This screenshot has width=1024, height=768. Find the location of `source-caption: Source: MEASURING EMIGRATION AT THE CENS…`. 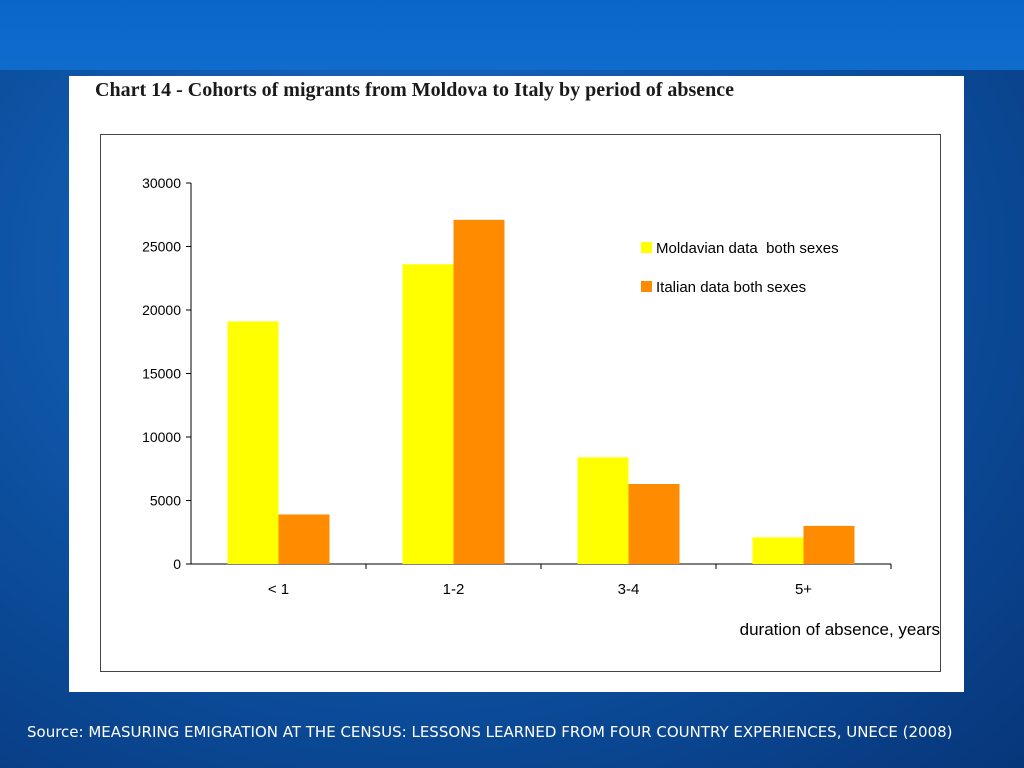

source-caption: Source: MEASURING EMIGRATION AT THE CENS… is located at coordinates (490, 732).